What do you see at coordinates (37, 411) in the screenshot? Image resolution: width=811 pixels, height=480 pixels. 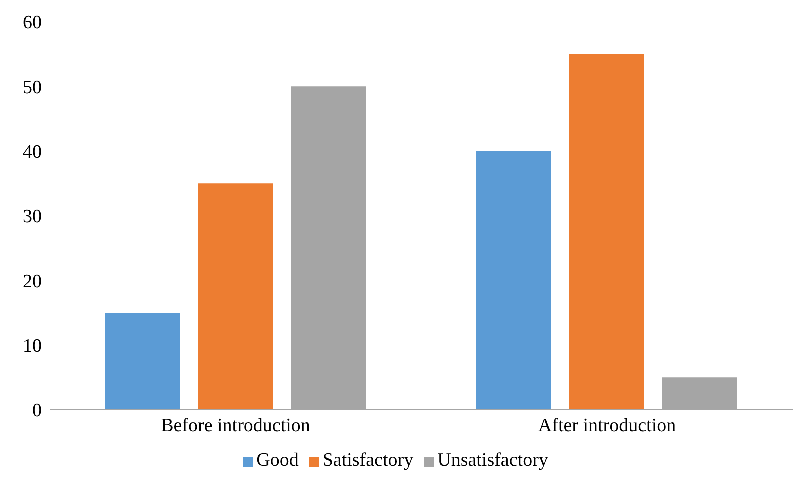 I see `y-tick-label: 0` at bounding box center [37, 411].